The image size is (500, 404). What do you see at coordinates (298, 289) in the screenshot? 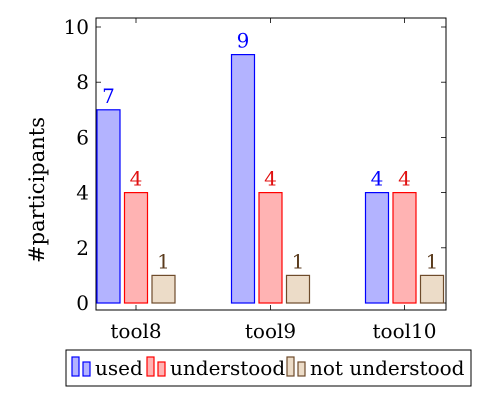
I see `bar-not-understood-tool9` at bounding box center [298, 289].